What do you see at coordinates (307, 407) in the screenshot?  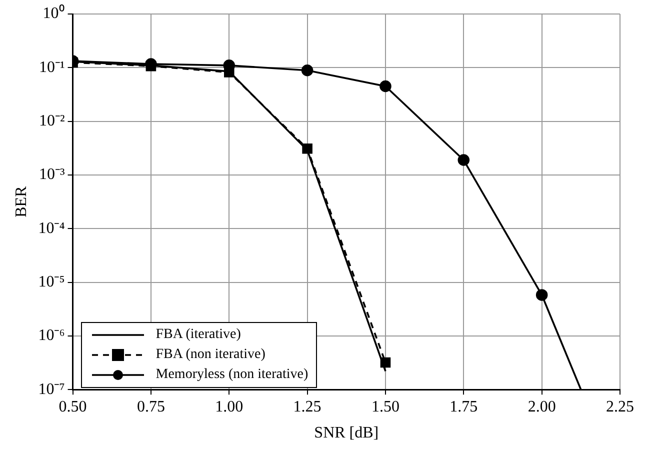 I see `x-tick-label: 1.25` at bounding box center [307, 407].